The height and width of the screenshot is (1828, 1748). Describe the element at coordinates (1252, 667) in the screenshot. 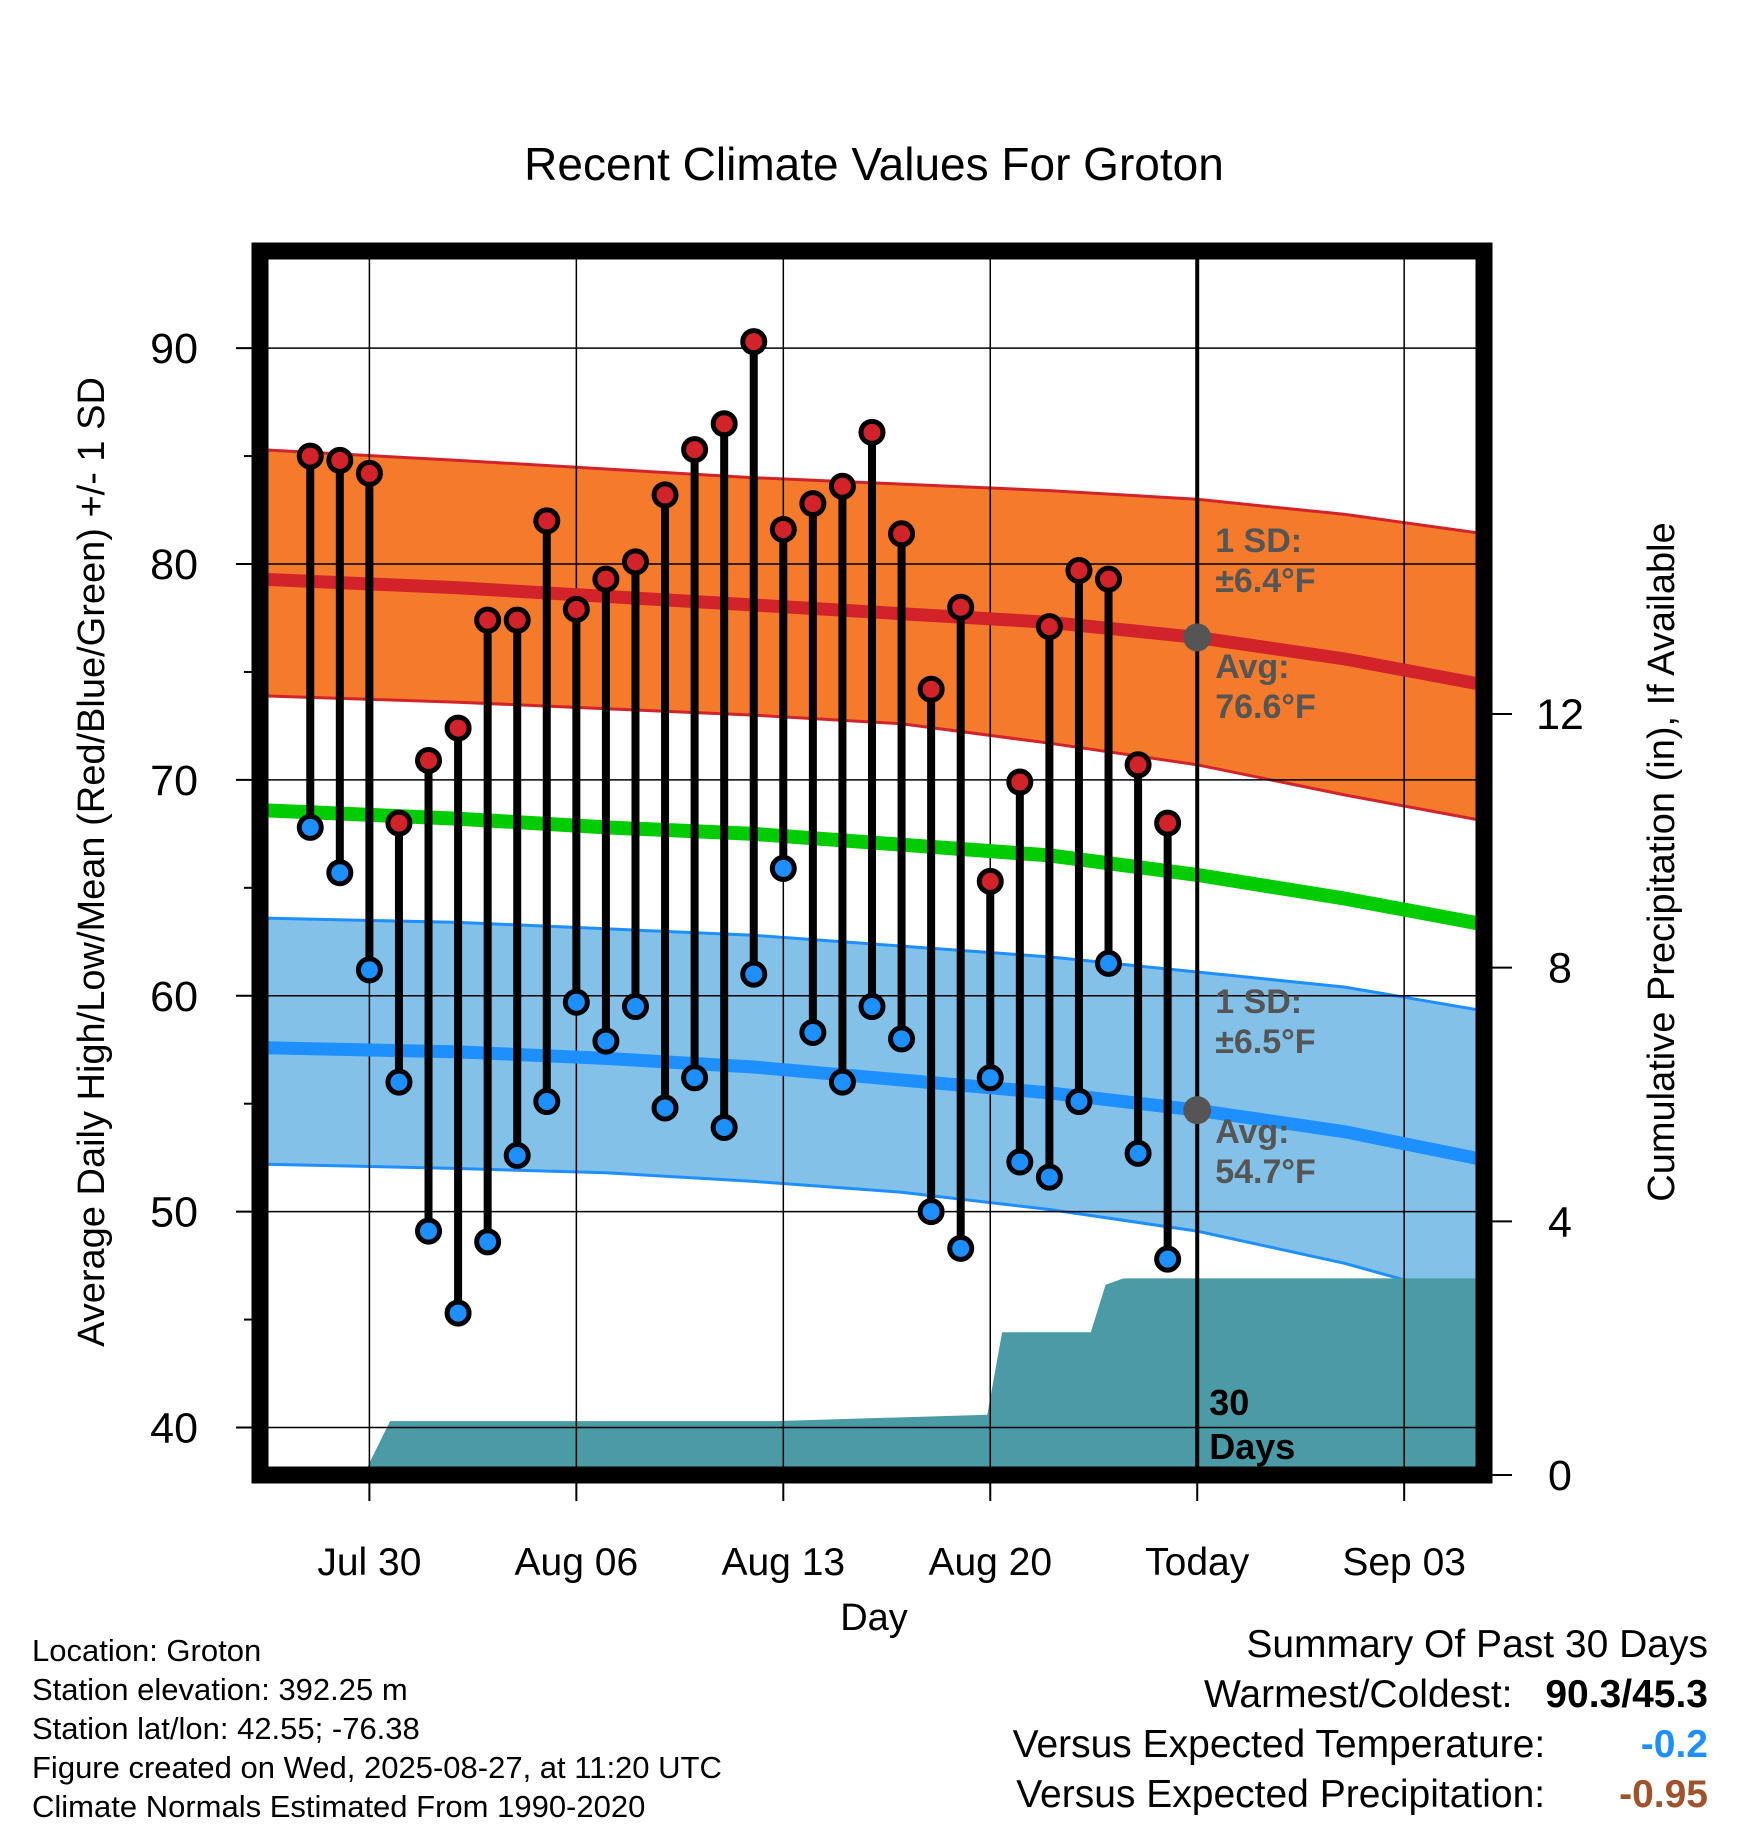

I see `high-avg-label: Avg:` at that location.